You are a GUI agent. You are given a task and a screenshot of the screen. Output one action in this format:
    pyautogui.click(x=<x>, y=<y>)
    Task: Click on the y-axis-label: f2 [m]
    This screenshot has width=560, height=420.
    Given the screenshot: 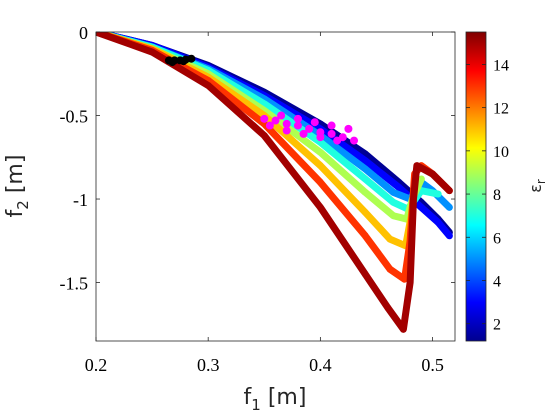 What is the action you would take?
    pyautogui.click(x=17, y=186)
    